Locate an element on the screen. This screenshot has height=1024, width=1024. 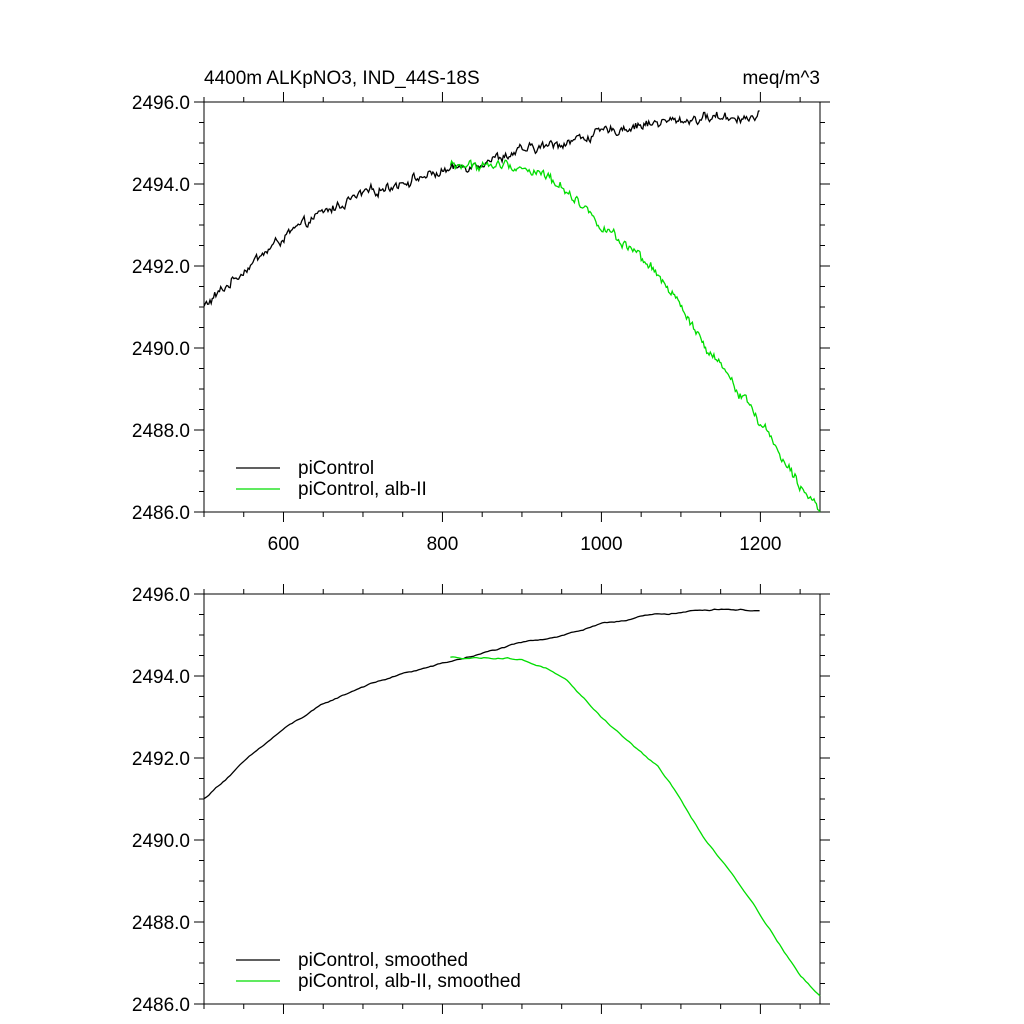
x-tick-label: 800 is located at coordinates (443, 544).